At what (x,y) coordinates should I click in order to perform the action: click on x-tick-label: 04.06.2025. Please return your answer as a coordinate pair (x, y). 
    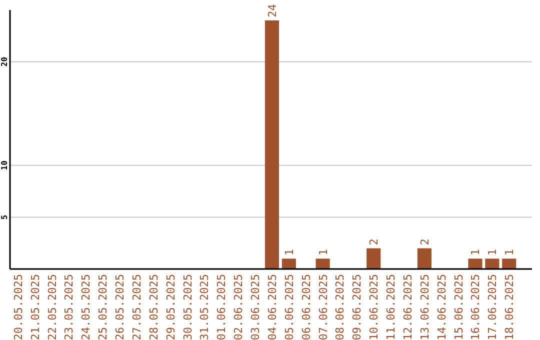
    Looking at the image, I should click on (272, 307).